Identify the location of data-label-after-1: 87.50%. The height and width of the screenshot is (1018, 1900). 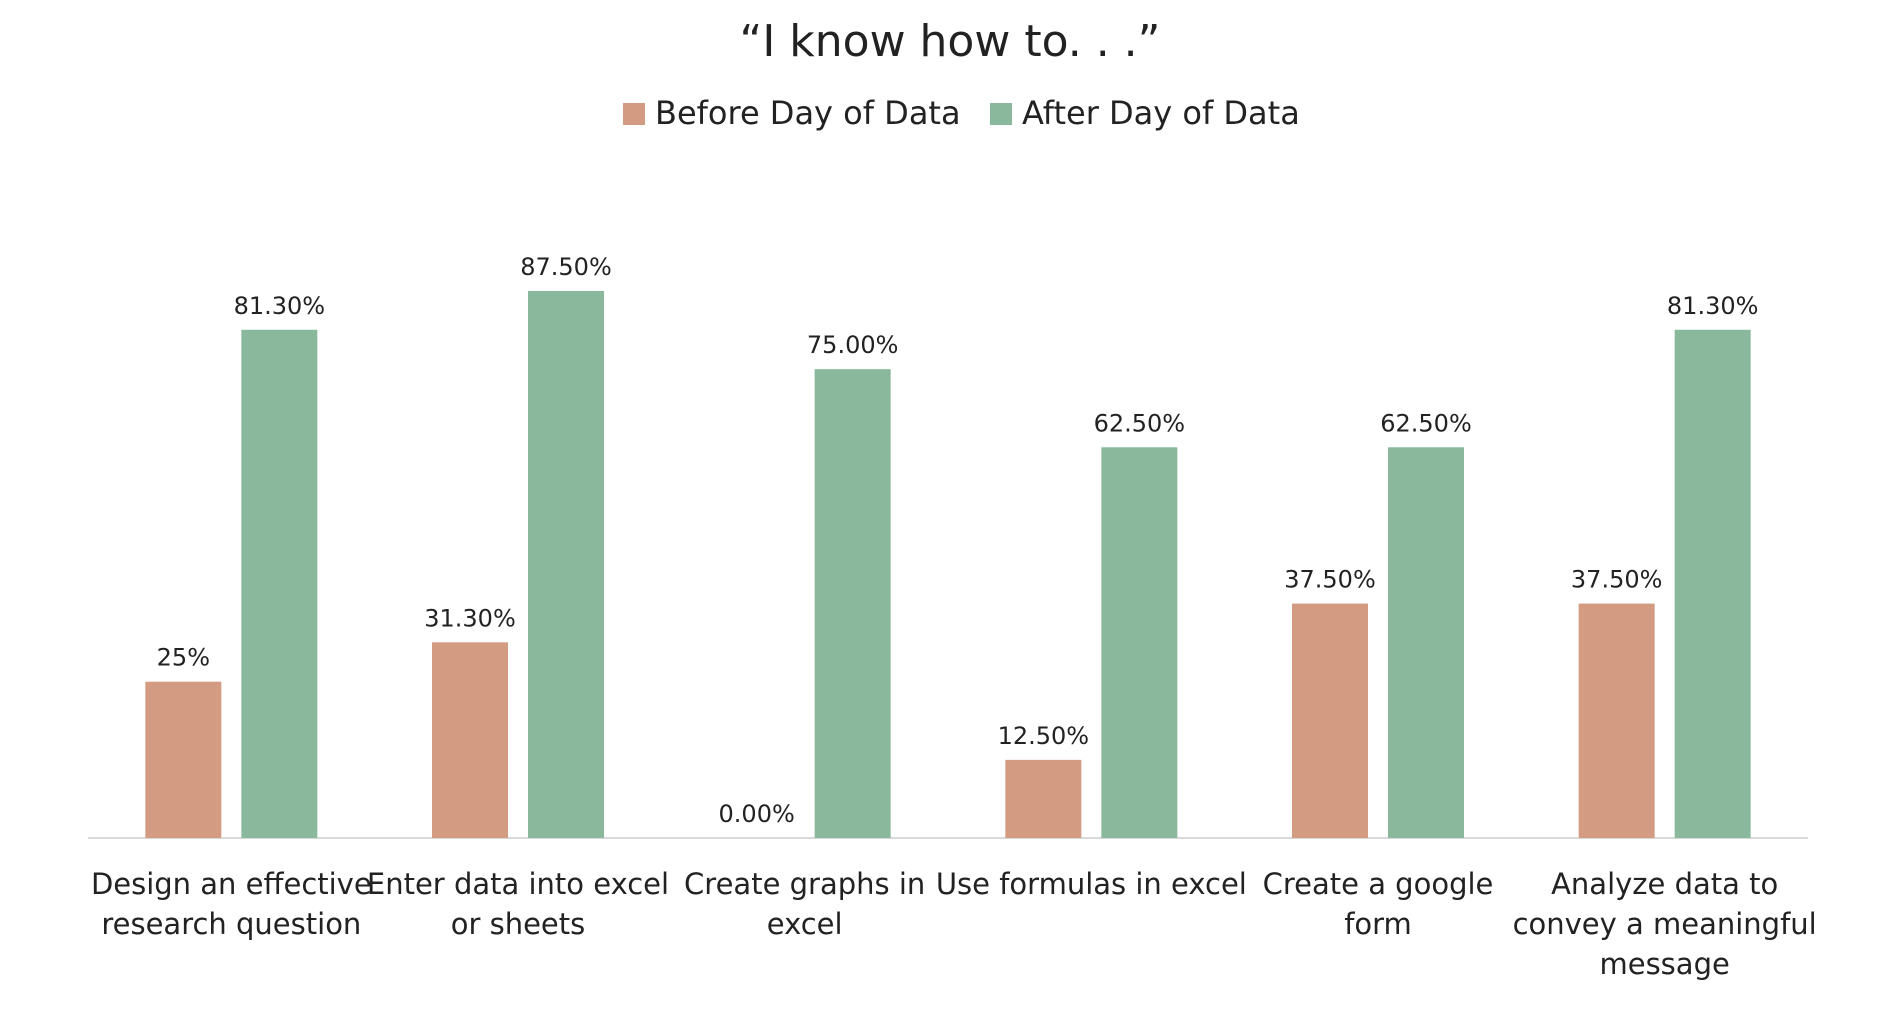
(566, 267).